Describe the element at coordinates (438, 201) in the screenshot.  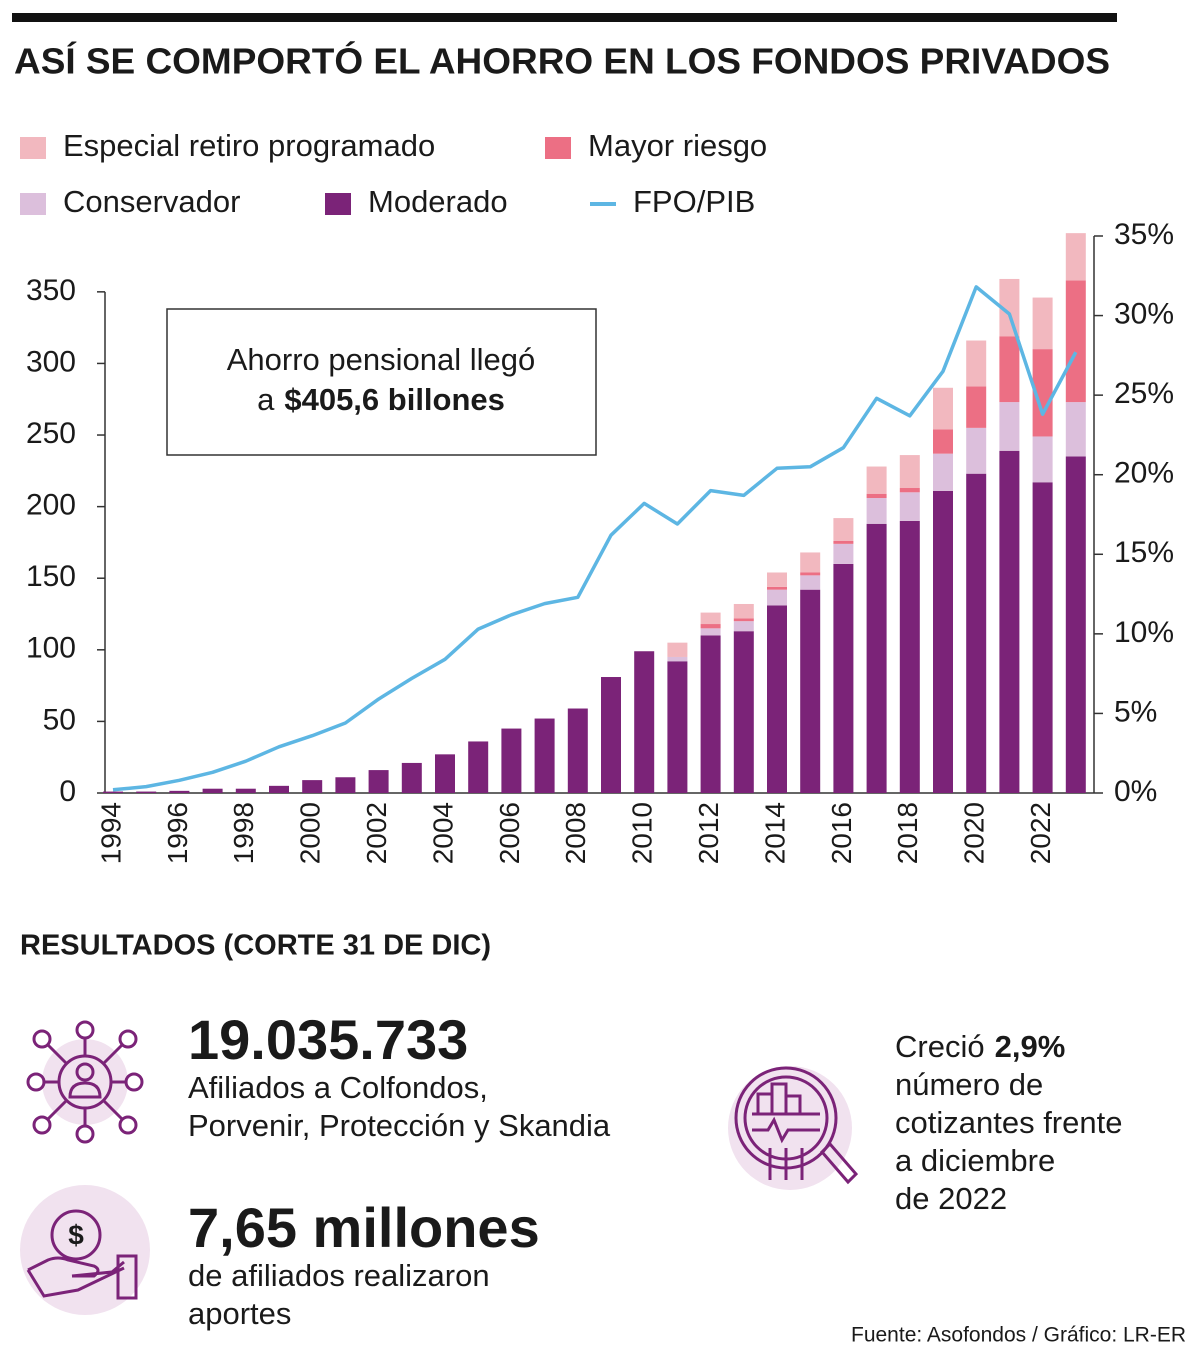
I see `legend-label: Moderado` at that location.